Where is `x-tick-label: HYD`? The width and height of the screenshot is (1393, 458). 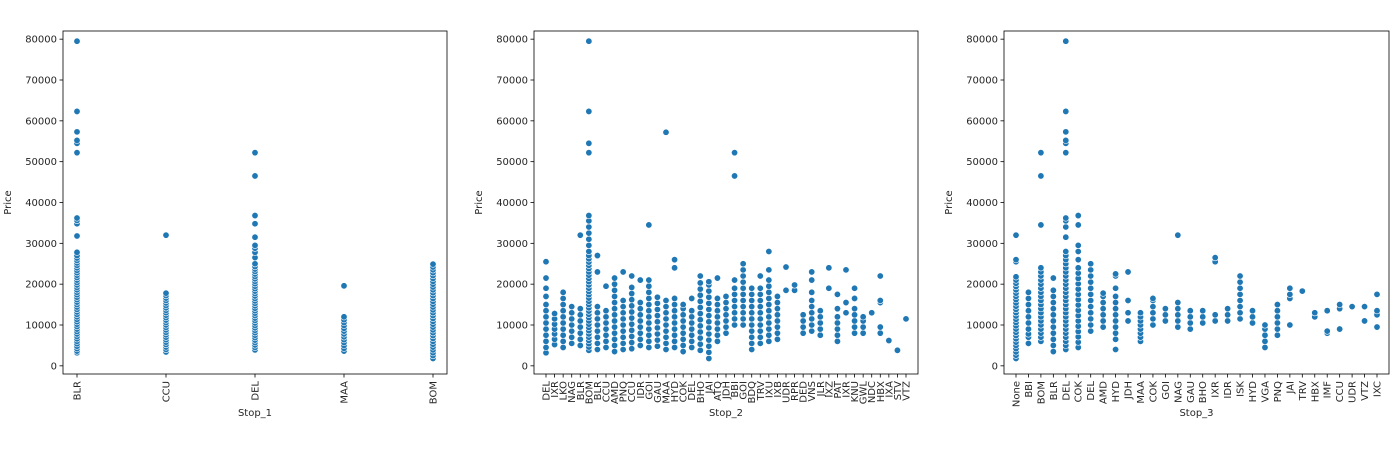
x-tick-label: HYD is located at coordinates (675, 392).